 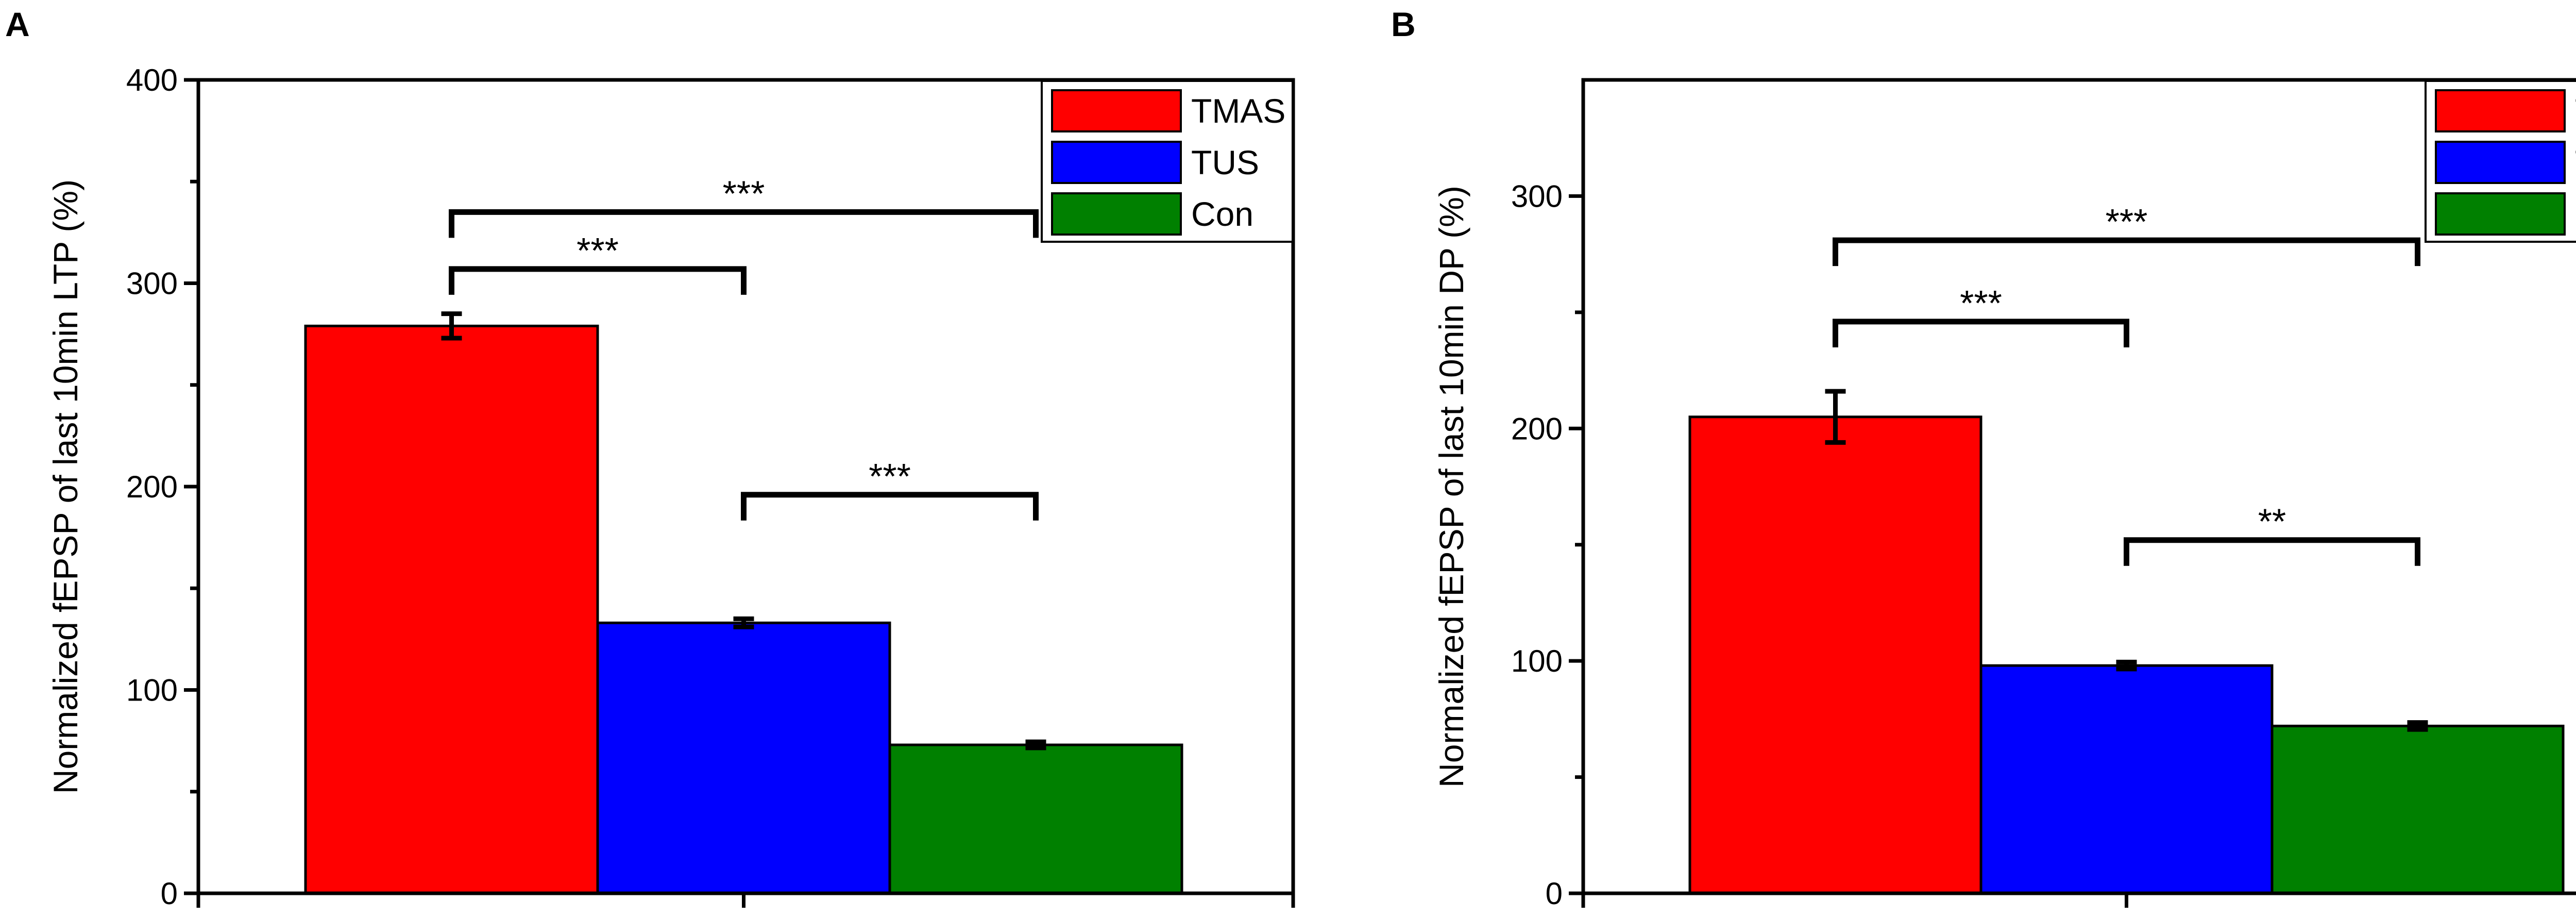 What do you see at coordinates (2272, 522) in the screenshot?
I see `significance-label: **` at bounding box center [2272, 522].